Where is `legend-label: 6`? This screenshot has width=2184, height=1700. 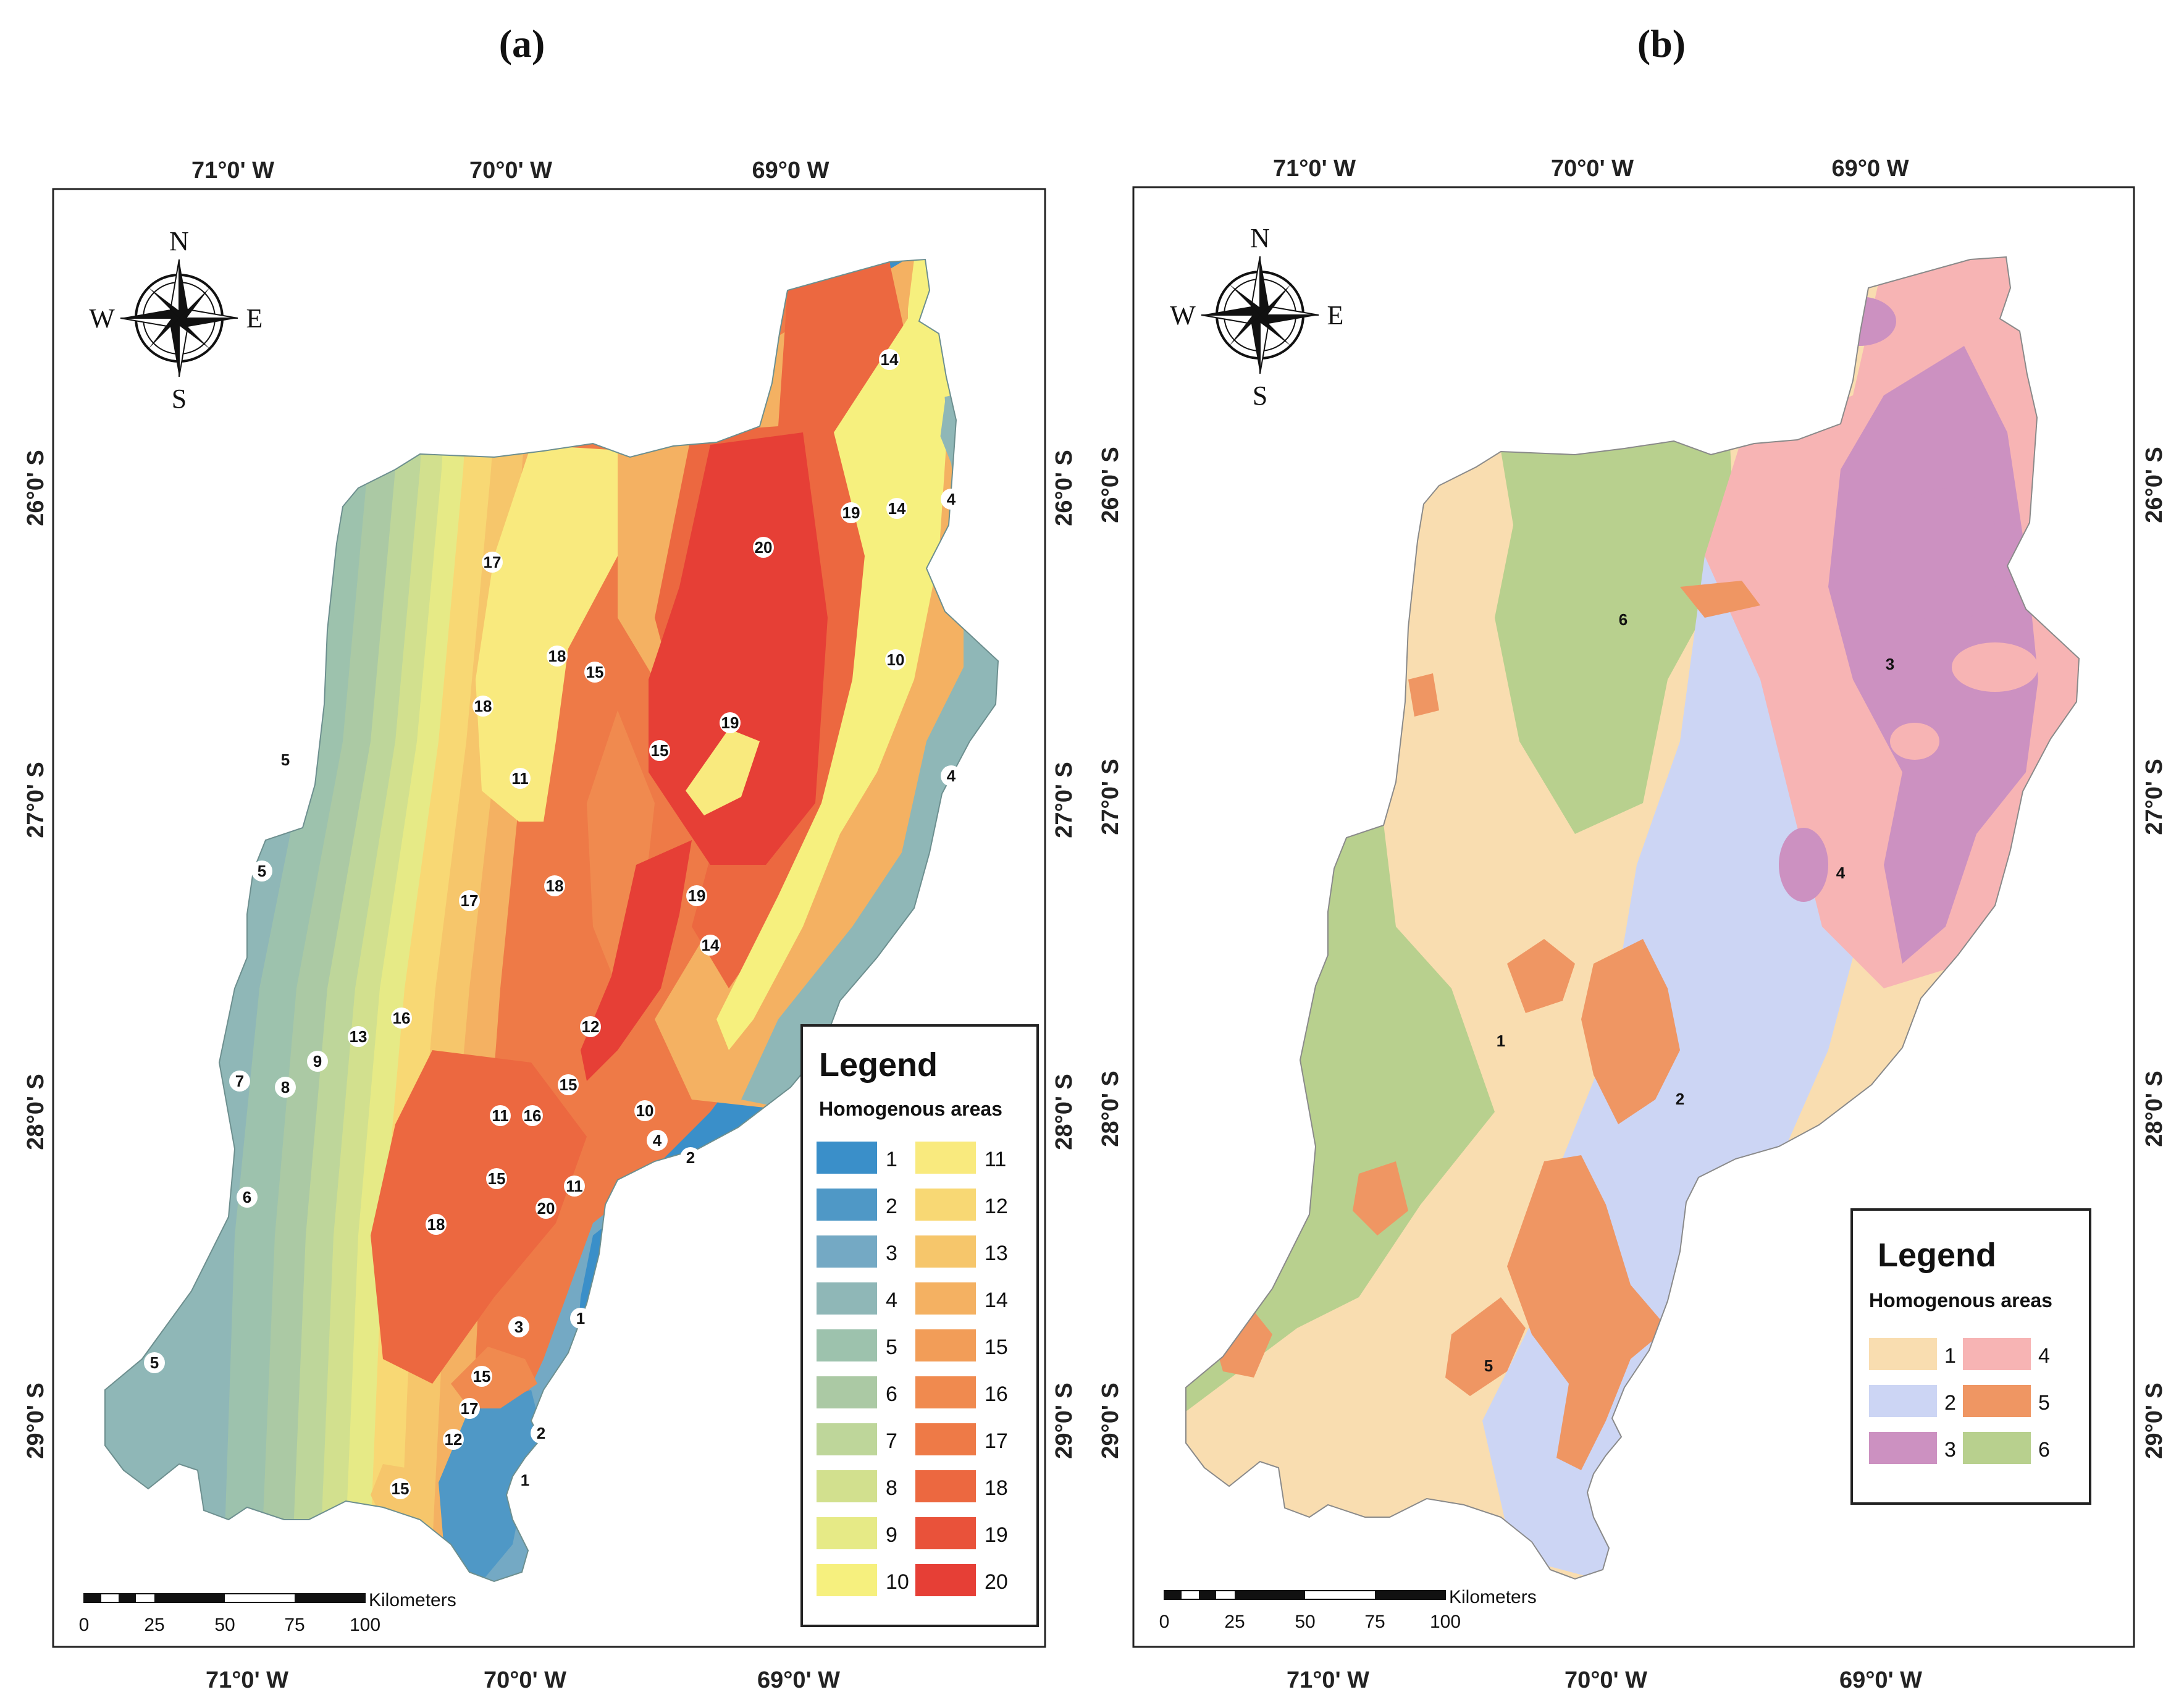 legend-label: 6 is located at coordinates (2044, 1450).